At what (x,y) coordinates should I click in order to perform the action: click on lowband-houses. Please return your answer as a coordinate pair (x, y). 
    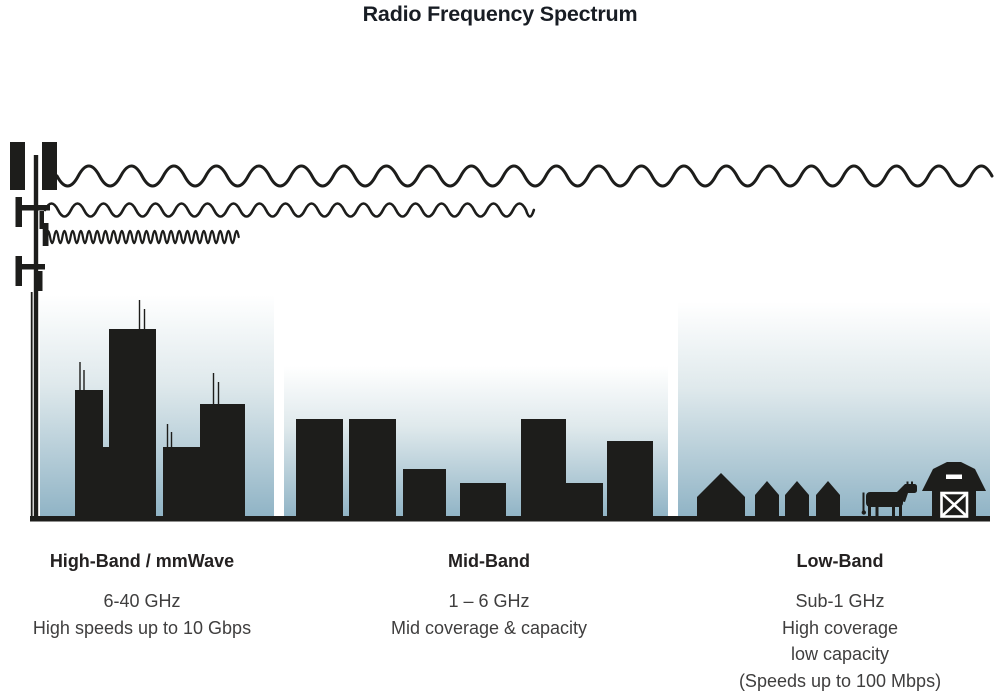
    Looking at the image, I should click on (768, 496).